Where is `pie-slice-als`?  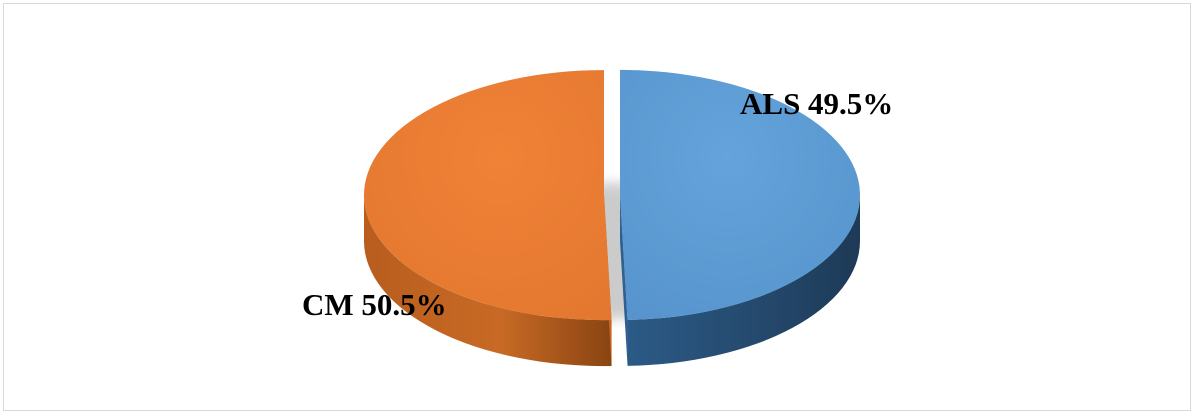 pie-slice-als is located at coordinates (740, 194).